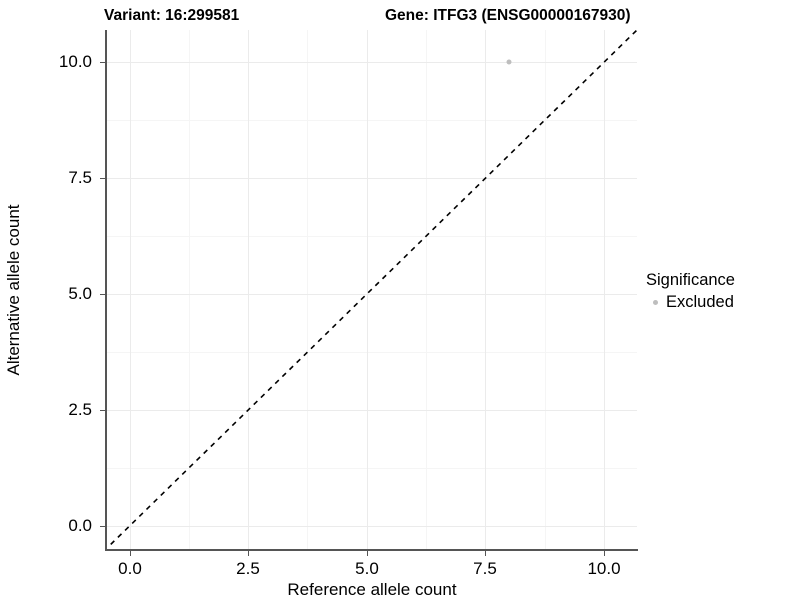 This screenshot has height=600, width=800. Describe the element at coordinates (372, 589) in the screenshot. I see `x-axis-label: Reference allele count` at that location.